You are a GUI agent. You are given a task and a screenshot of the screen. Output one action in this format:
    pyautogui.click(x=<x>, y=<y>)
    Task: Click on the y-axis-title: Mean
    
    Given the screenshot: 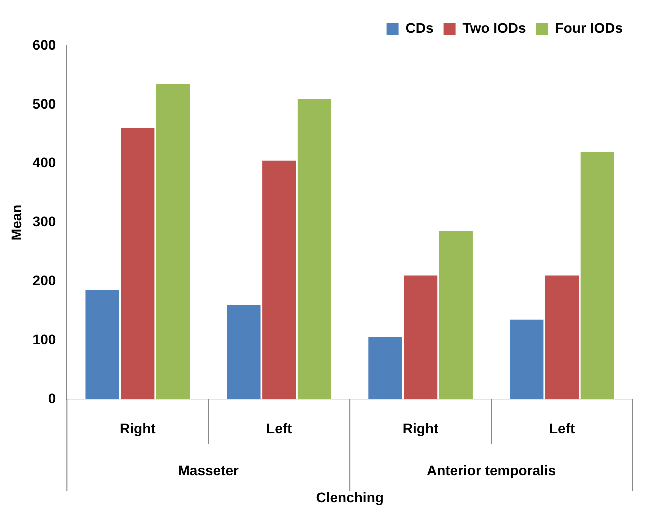 What is the action you would take?
    pyautogui.click(x=16, y=222)
    